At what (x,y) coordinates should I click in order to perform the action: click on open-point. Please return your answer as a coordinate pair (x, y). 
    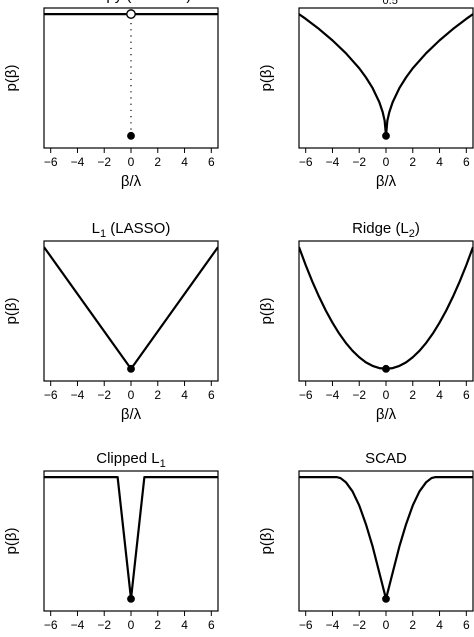
    Looking at the image, I should click on (131, 14).